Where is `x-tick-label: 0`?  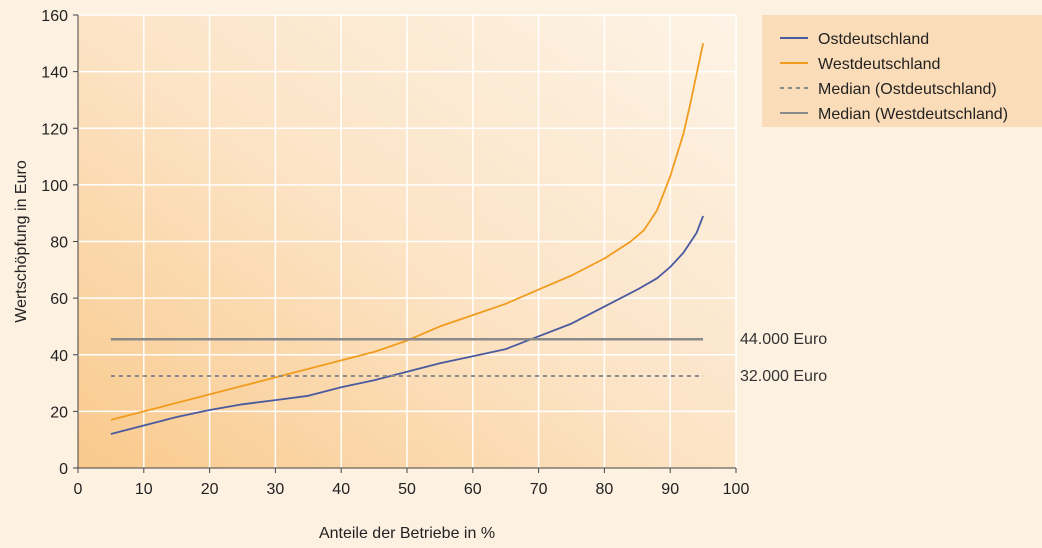 x-tick-label: 0 is located at coordinates (78, 489).